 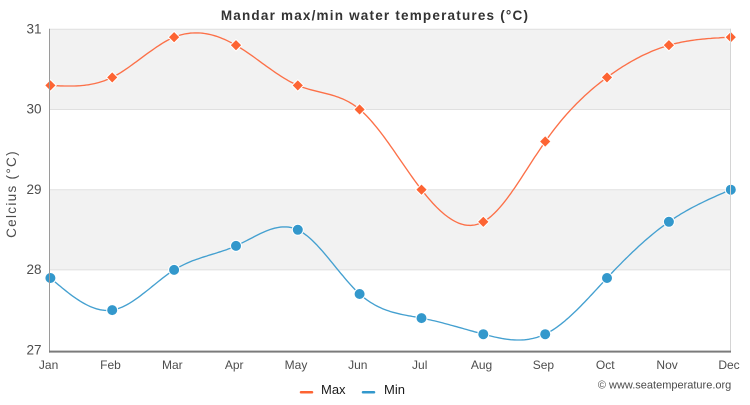 What do you see at coordinates (481, 365) in the screenshot?
I see `svg-text: Aug` at bounding box center [481, 365].